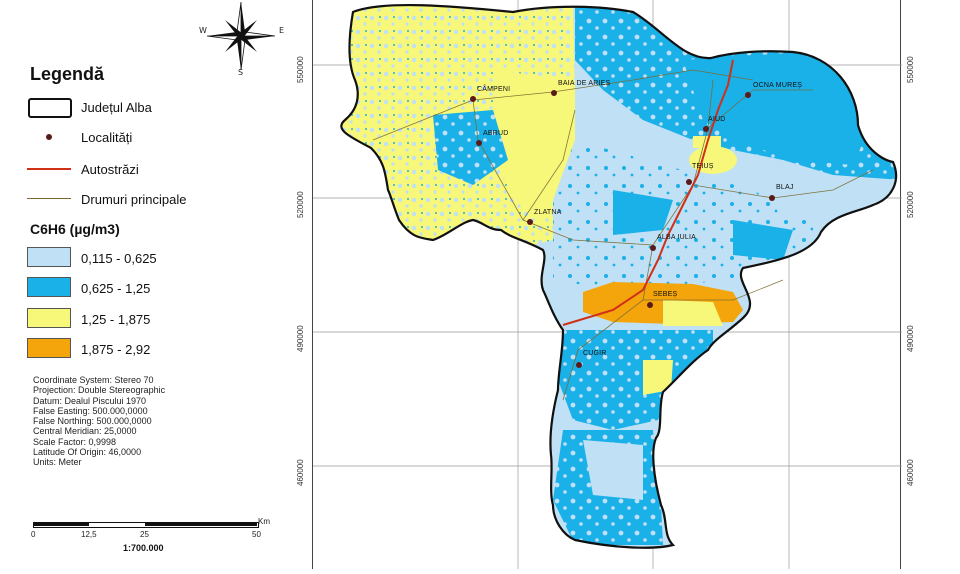 The height and width of the screenshot is (574, 960). Describe the element at coordinates (116, 319) in the screenshot. I see `legend-class-label: 1,25 - 1,875` at that location.